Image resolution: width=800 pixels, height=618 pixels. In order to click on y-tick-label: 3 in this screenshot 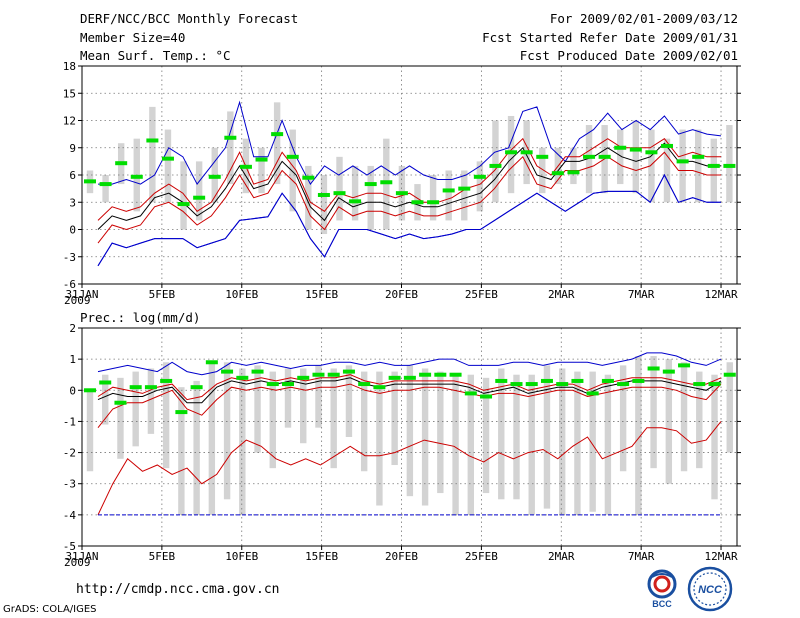, I will do `click(72, 202)`.